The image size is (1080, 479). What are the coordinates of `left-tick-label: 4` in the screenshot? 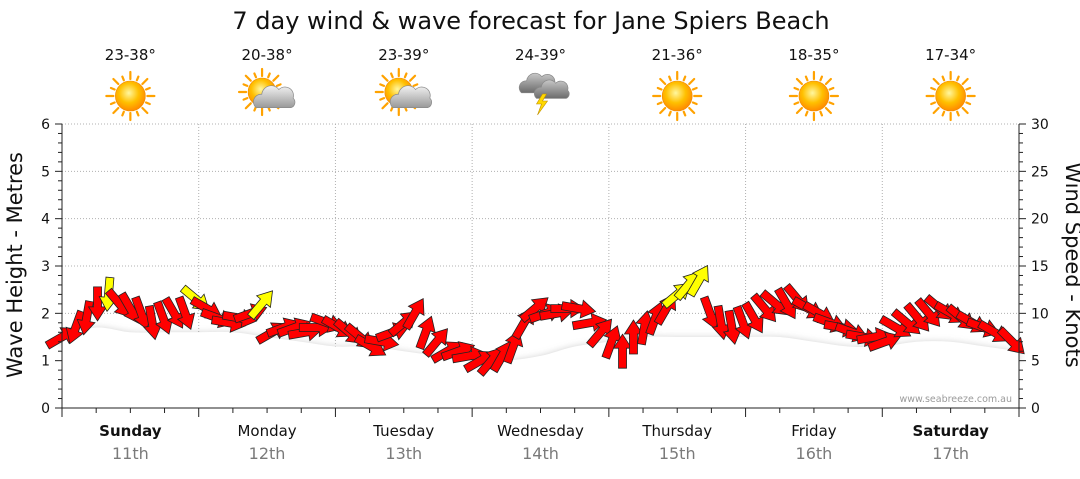 It's located at (45, 220).